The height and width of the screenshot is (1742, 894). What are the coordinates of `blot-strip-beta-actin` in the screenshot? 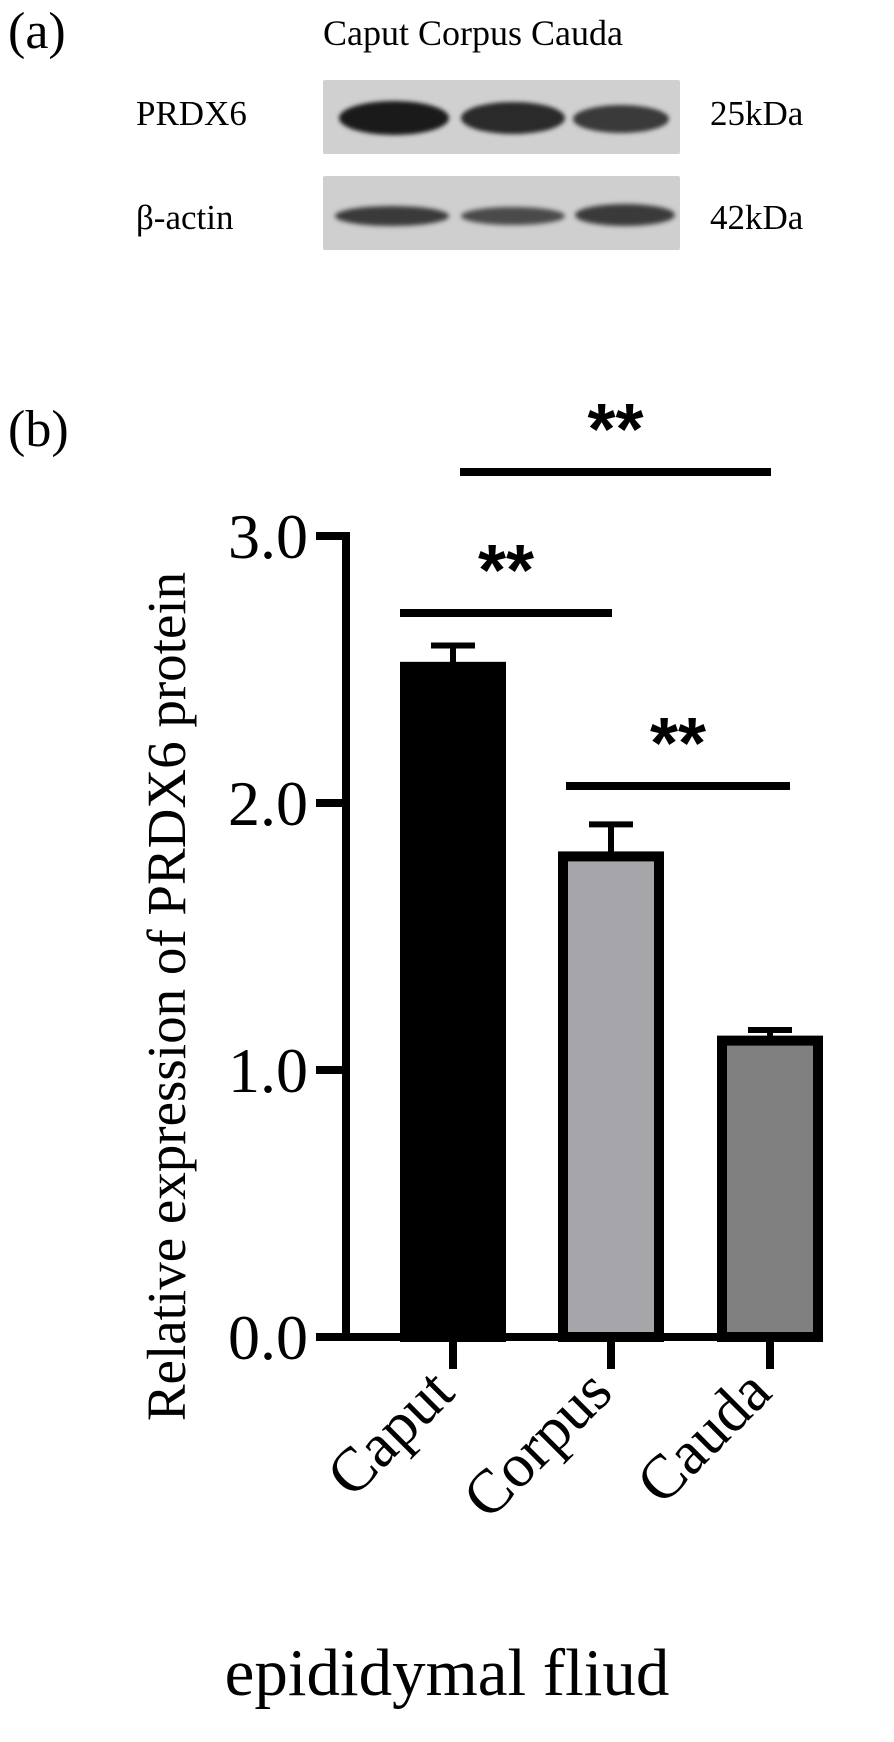 It's located at (501, 213).